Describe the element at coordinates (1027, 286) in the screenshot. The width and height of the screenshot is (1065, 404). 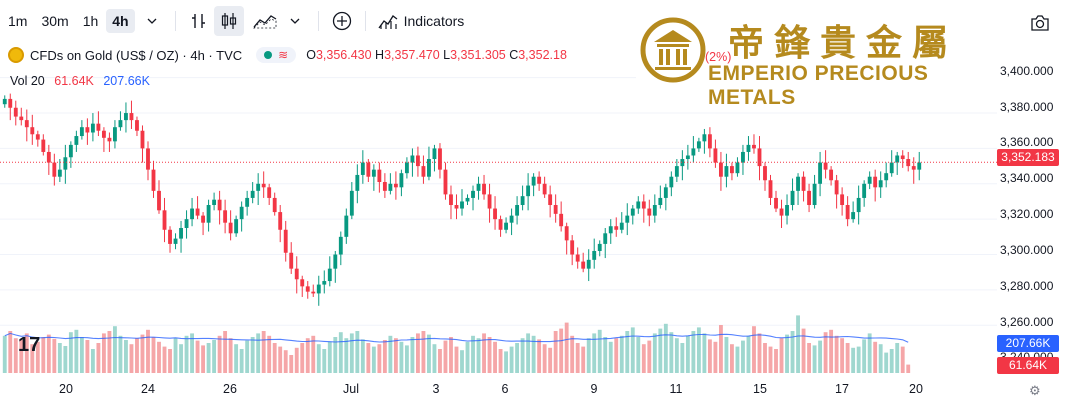
I see `price-axis-label: 3,280.000` at that location.